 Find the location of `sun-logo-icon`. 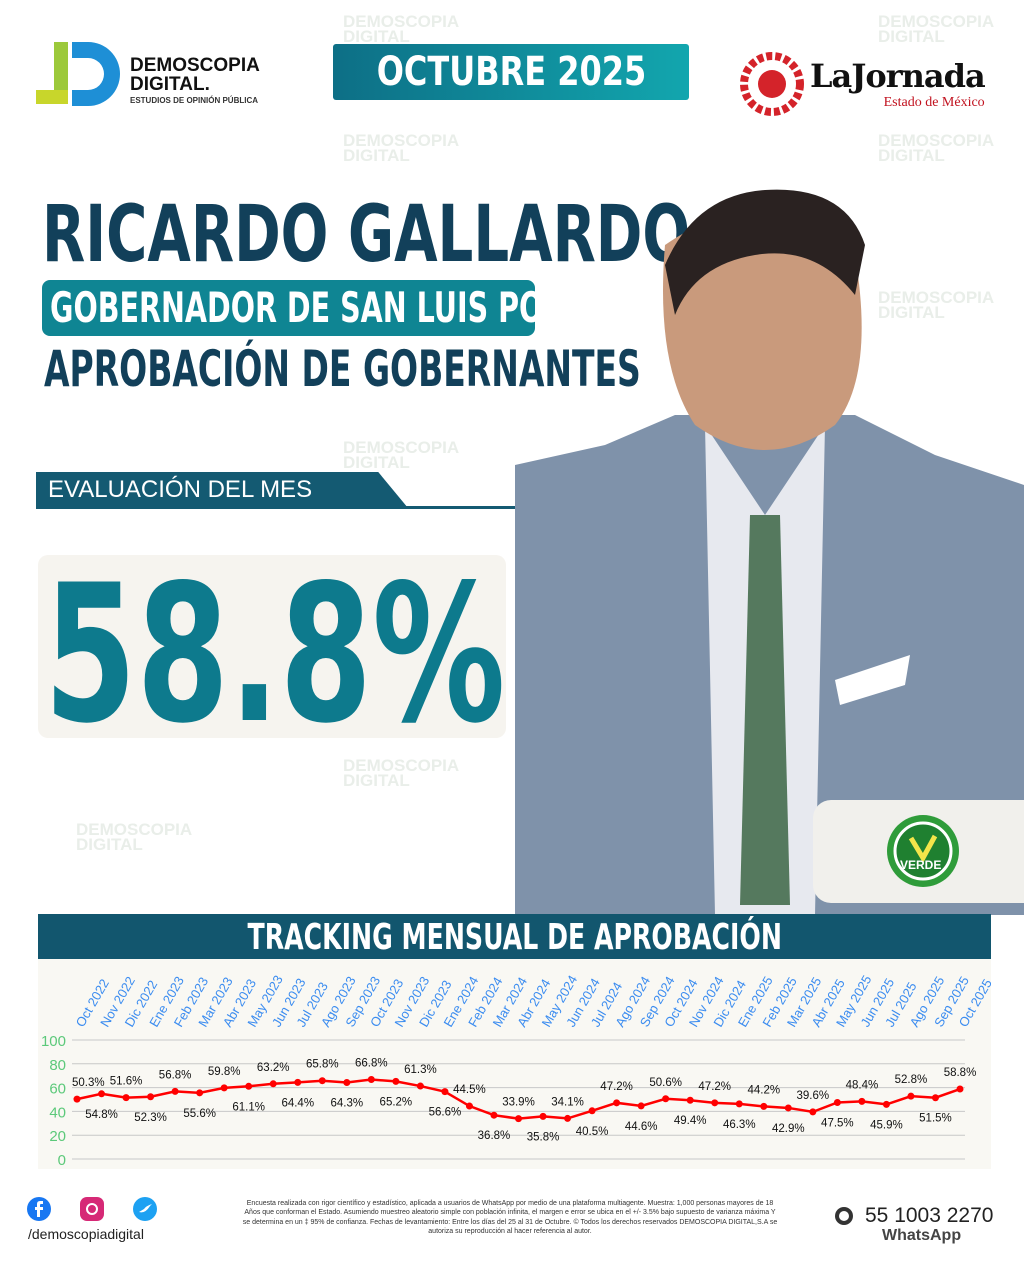

sun-logo-icon is located at coordinates (772, 84).